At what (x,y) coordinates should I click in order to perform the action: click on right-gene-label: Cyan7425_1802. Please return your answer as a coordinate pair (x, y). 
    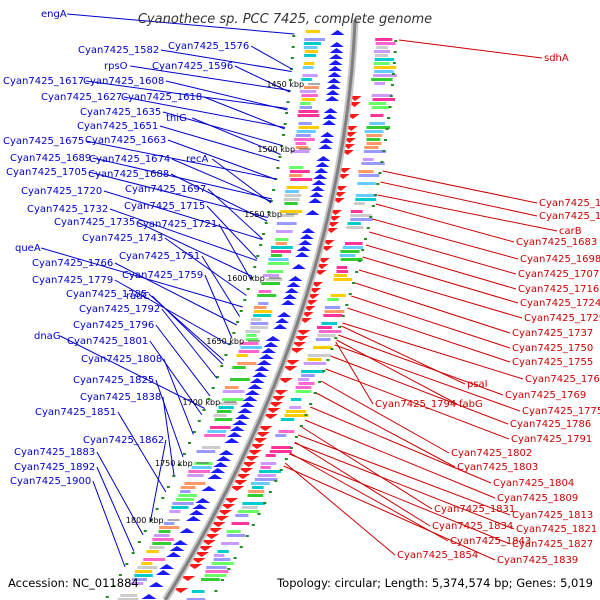
    Looking at the image, I should click on (491, 453).